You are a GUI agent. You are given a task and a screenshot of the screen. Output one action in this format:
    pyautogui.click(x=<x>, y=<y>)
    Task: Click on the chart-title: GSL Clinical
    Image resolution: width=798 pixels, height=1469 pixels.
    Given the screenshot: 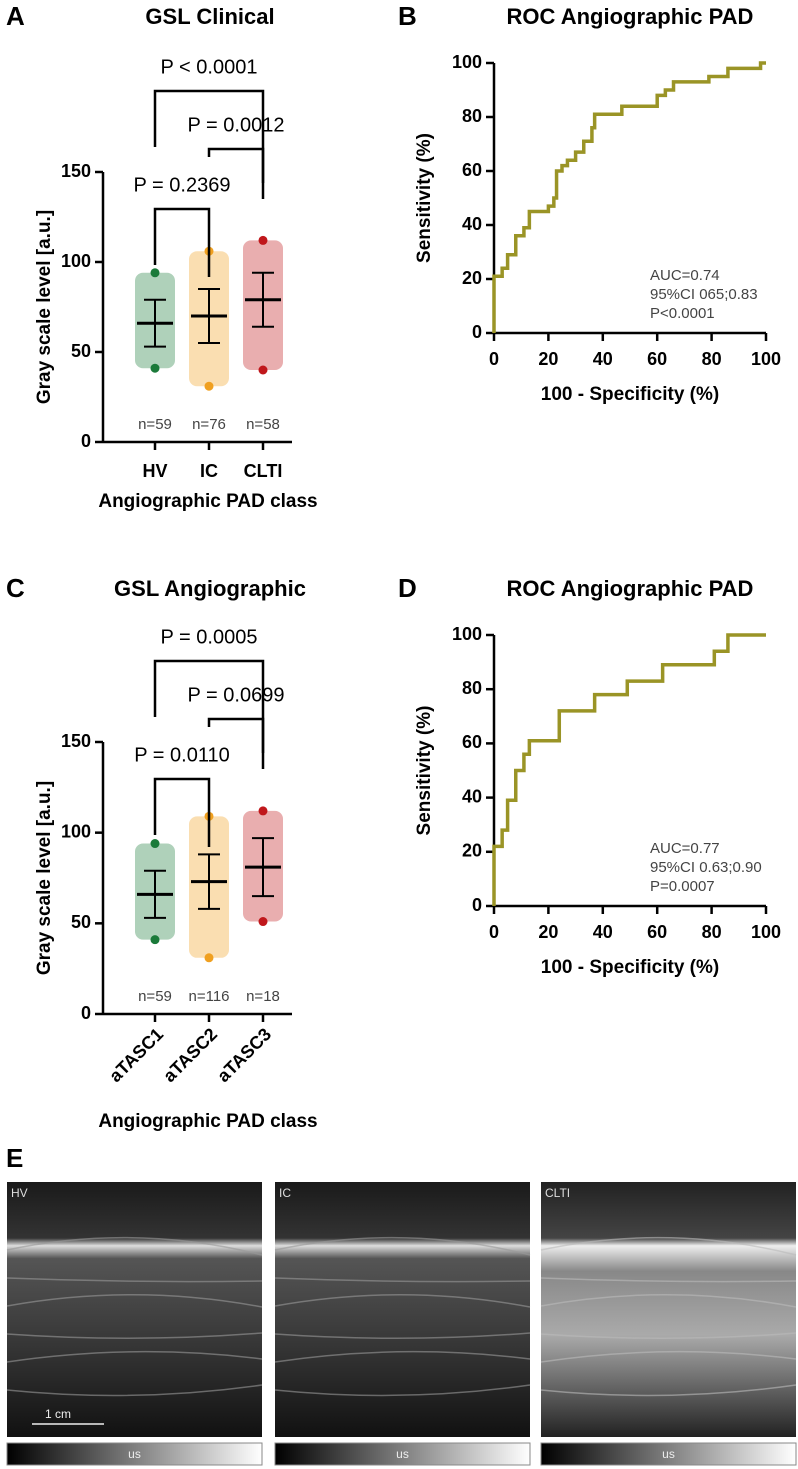 What is the action you would take?
    pyautogui.click(x=209, y=16)
    